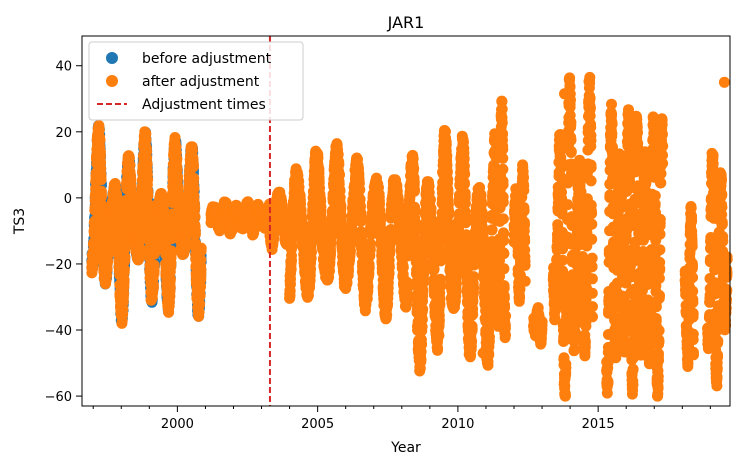  What do you see at coordinates (406, 22) in the screenshot?
I see `chart-title: JAR1` at bounding box center [406, 22].